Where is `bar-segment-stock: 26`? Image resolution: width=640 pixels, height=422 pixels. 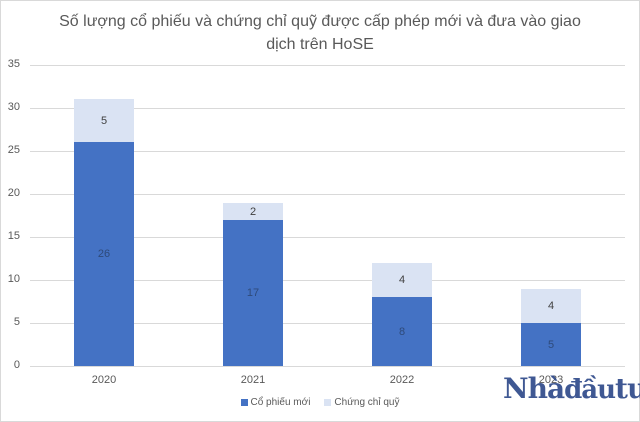
bar-segment-stock: 26 is located at coordinates (104, 254).